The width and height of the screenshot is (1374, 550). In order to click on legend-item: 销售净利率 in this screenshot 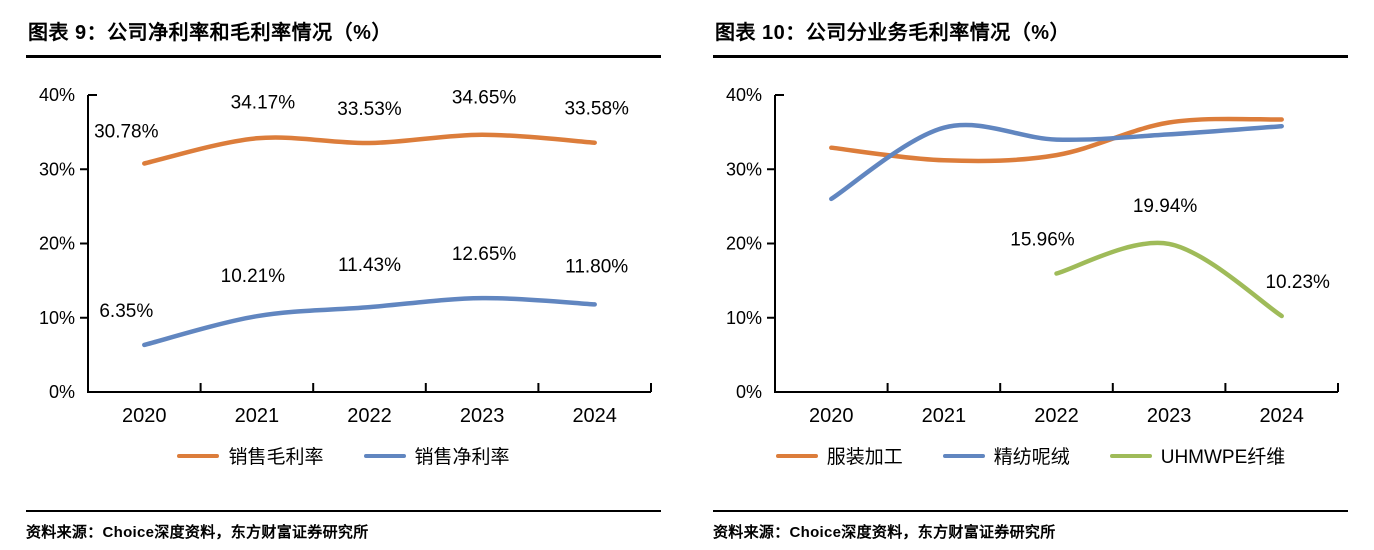, I will do `click(436, 455)`.